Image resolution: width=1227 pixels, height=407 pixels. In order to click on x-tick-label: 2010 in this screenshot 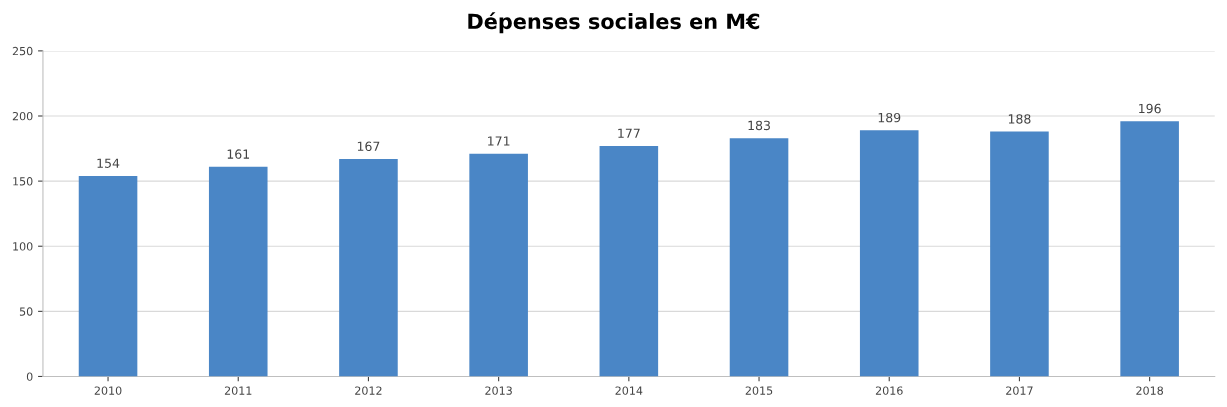, I will do `click(108, 390)`.